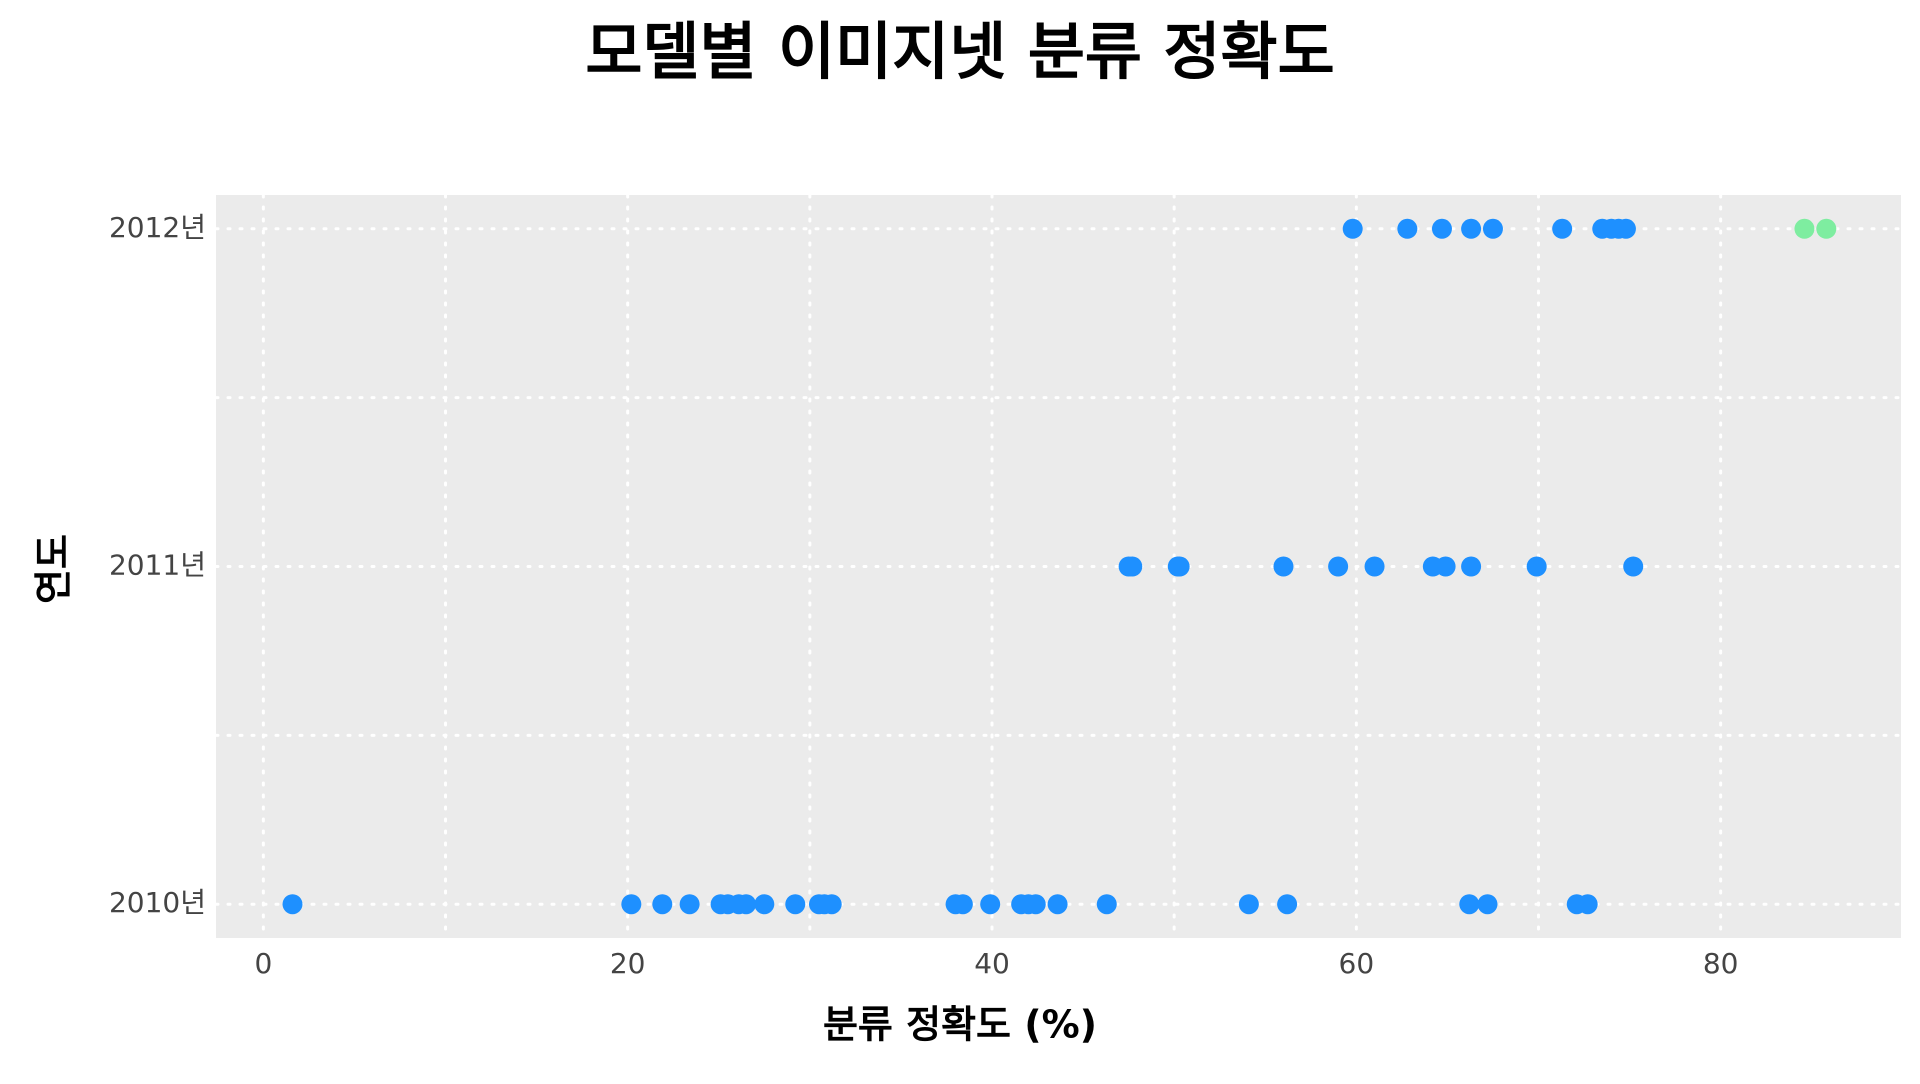 The width and height of the screenshot is (1920, 1084). I want to click on chart-title: 모델별 이미지넷 분류 정확도, so click(959, 51).